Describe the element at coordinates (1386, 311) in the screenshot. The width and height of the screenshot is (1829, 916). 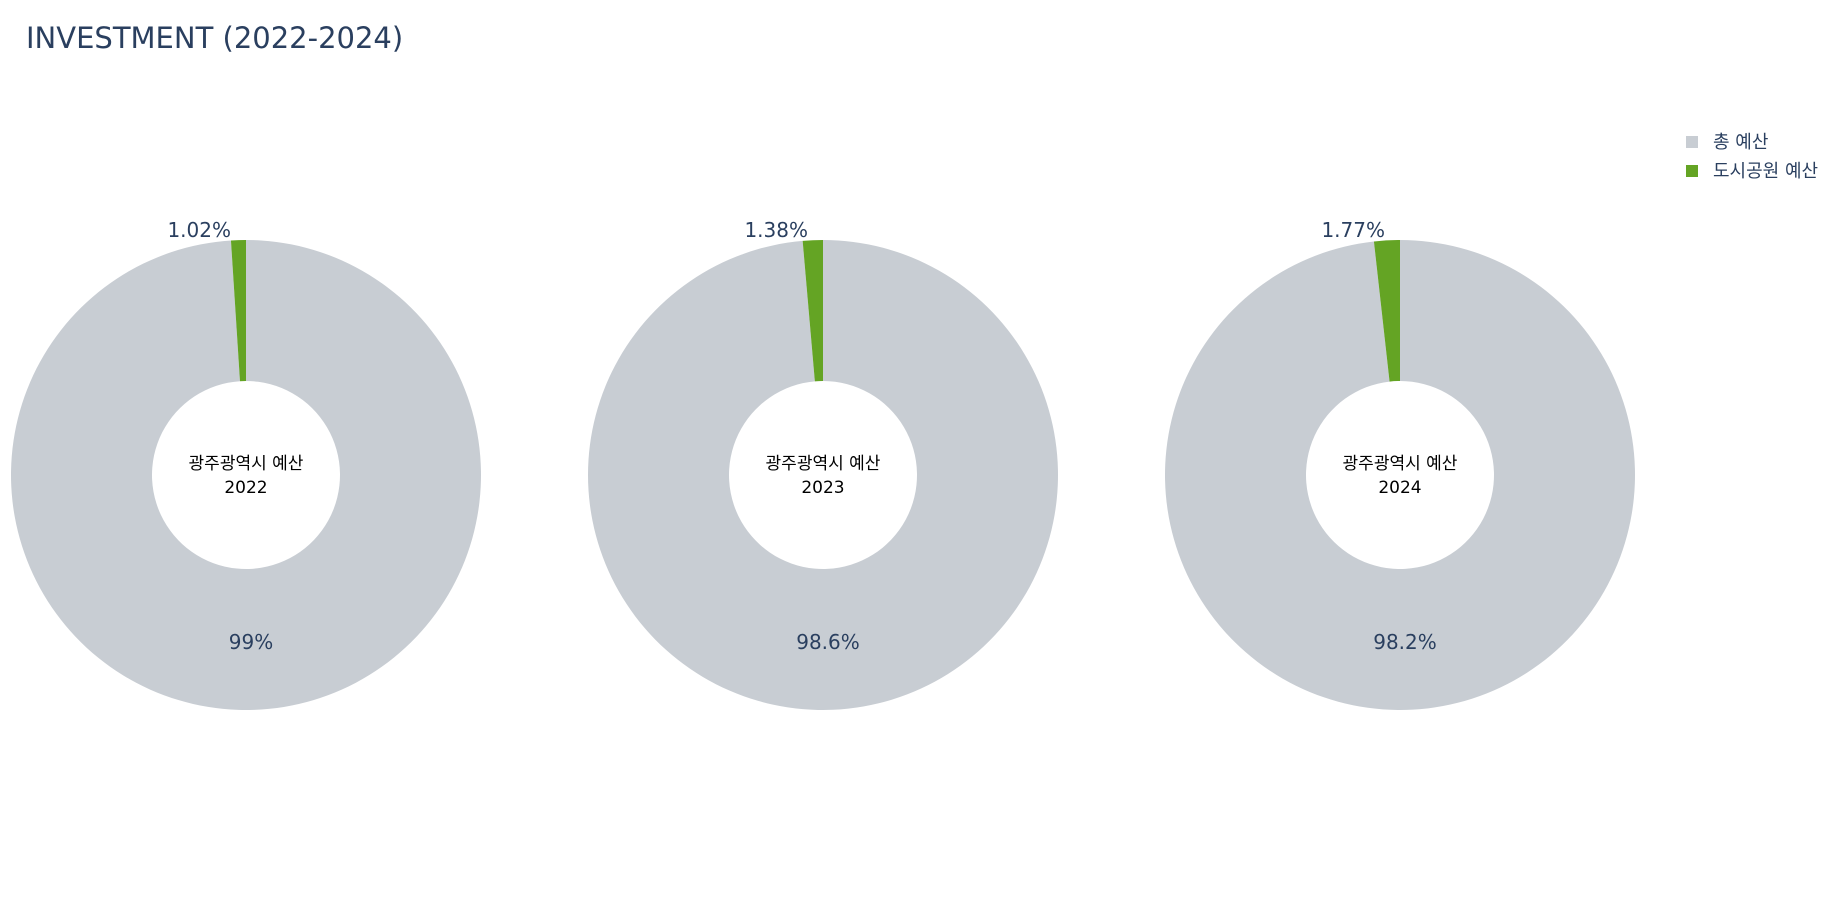
I see `slice-park-budget-2024` at that location.